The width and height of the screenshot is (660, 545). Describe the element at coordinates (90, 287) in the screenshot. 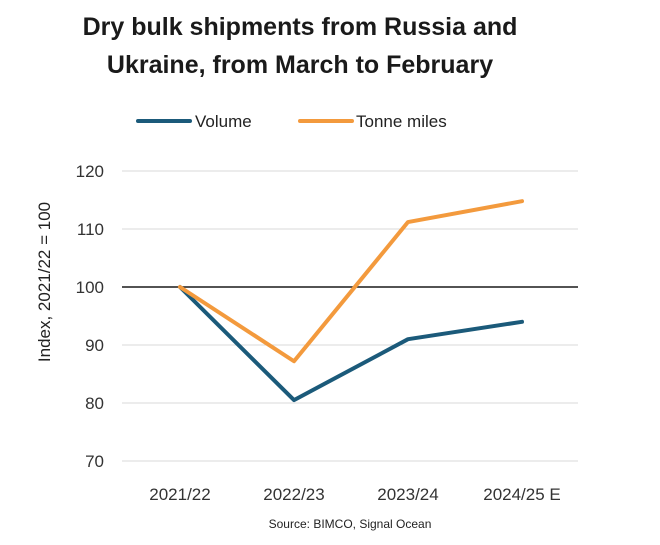

I see `y-tick-label-100: 100` at that location.